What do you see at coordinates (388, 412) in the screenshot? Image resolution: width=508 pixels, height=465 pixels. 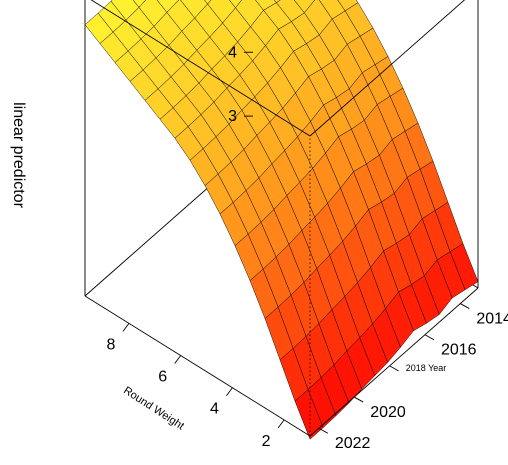 I see `y-tick-label: 2020` at bounding box center [388, 412].